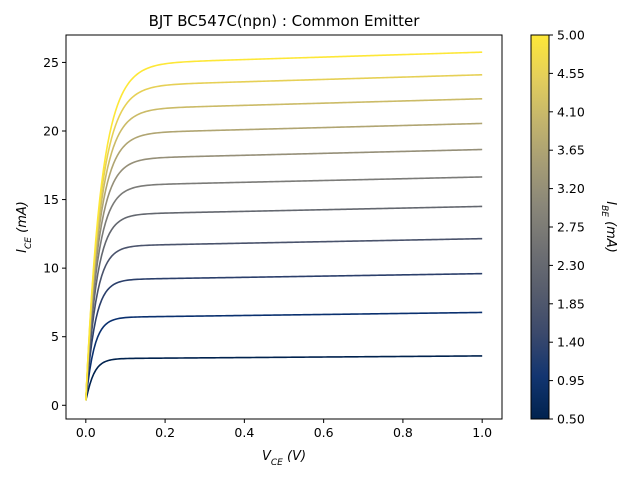  I want to click on colorbar-label: IBE (mA), so click(608, 227).